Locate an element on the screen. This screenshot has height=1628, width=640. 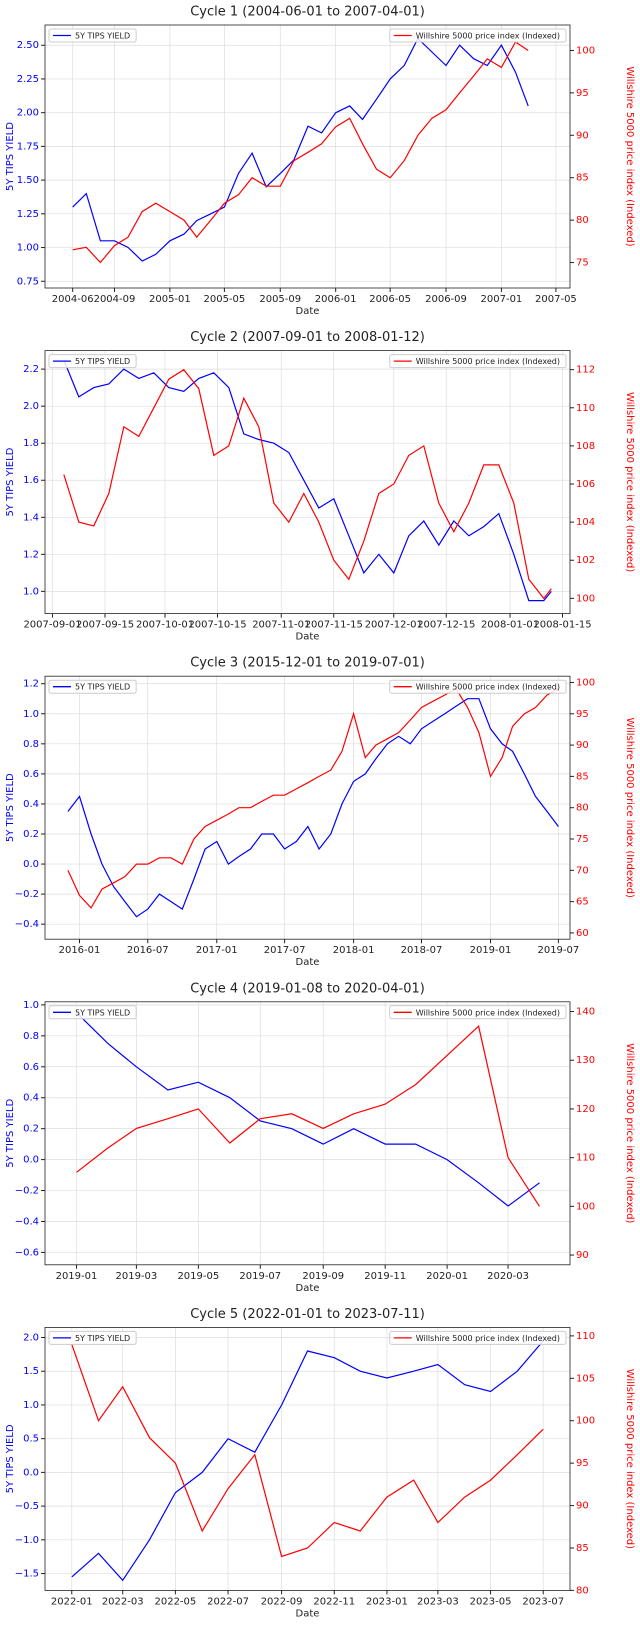
x-tick-label: 2007-10-01 is located at coordinates (165, 625).